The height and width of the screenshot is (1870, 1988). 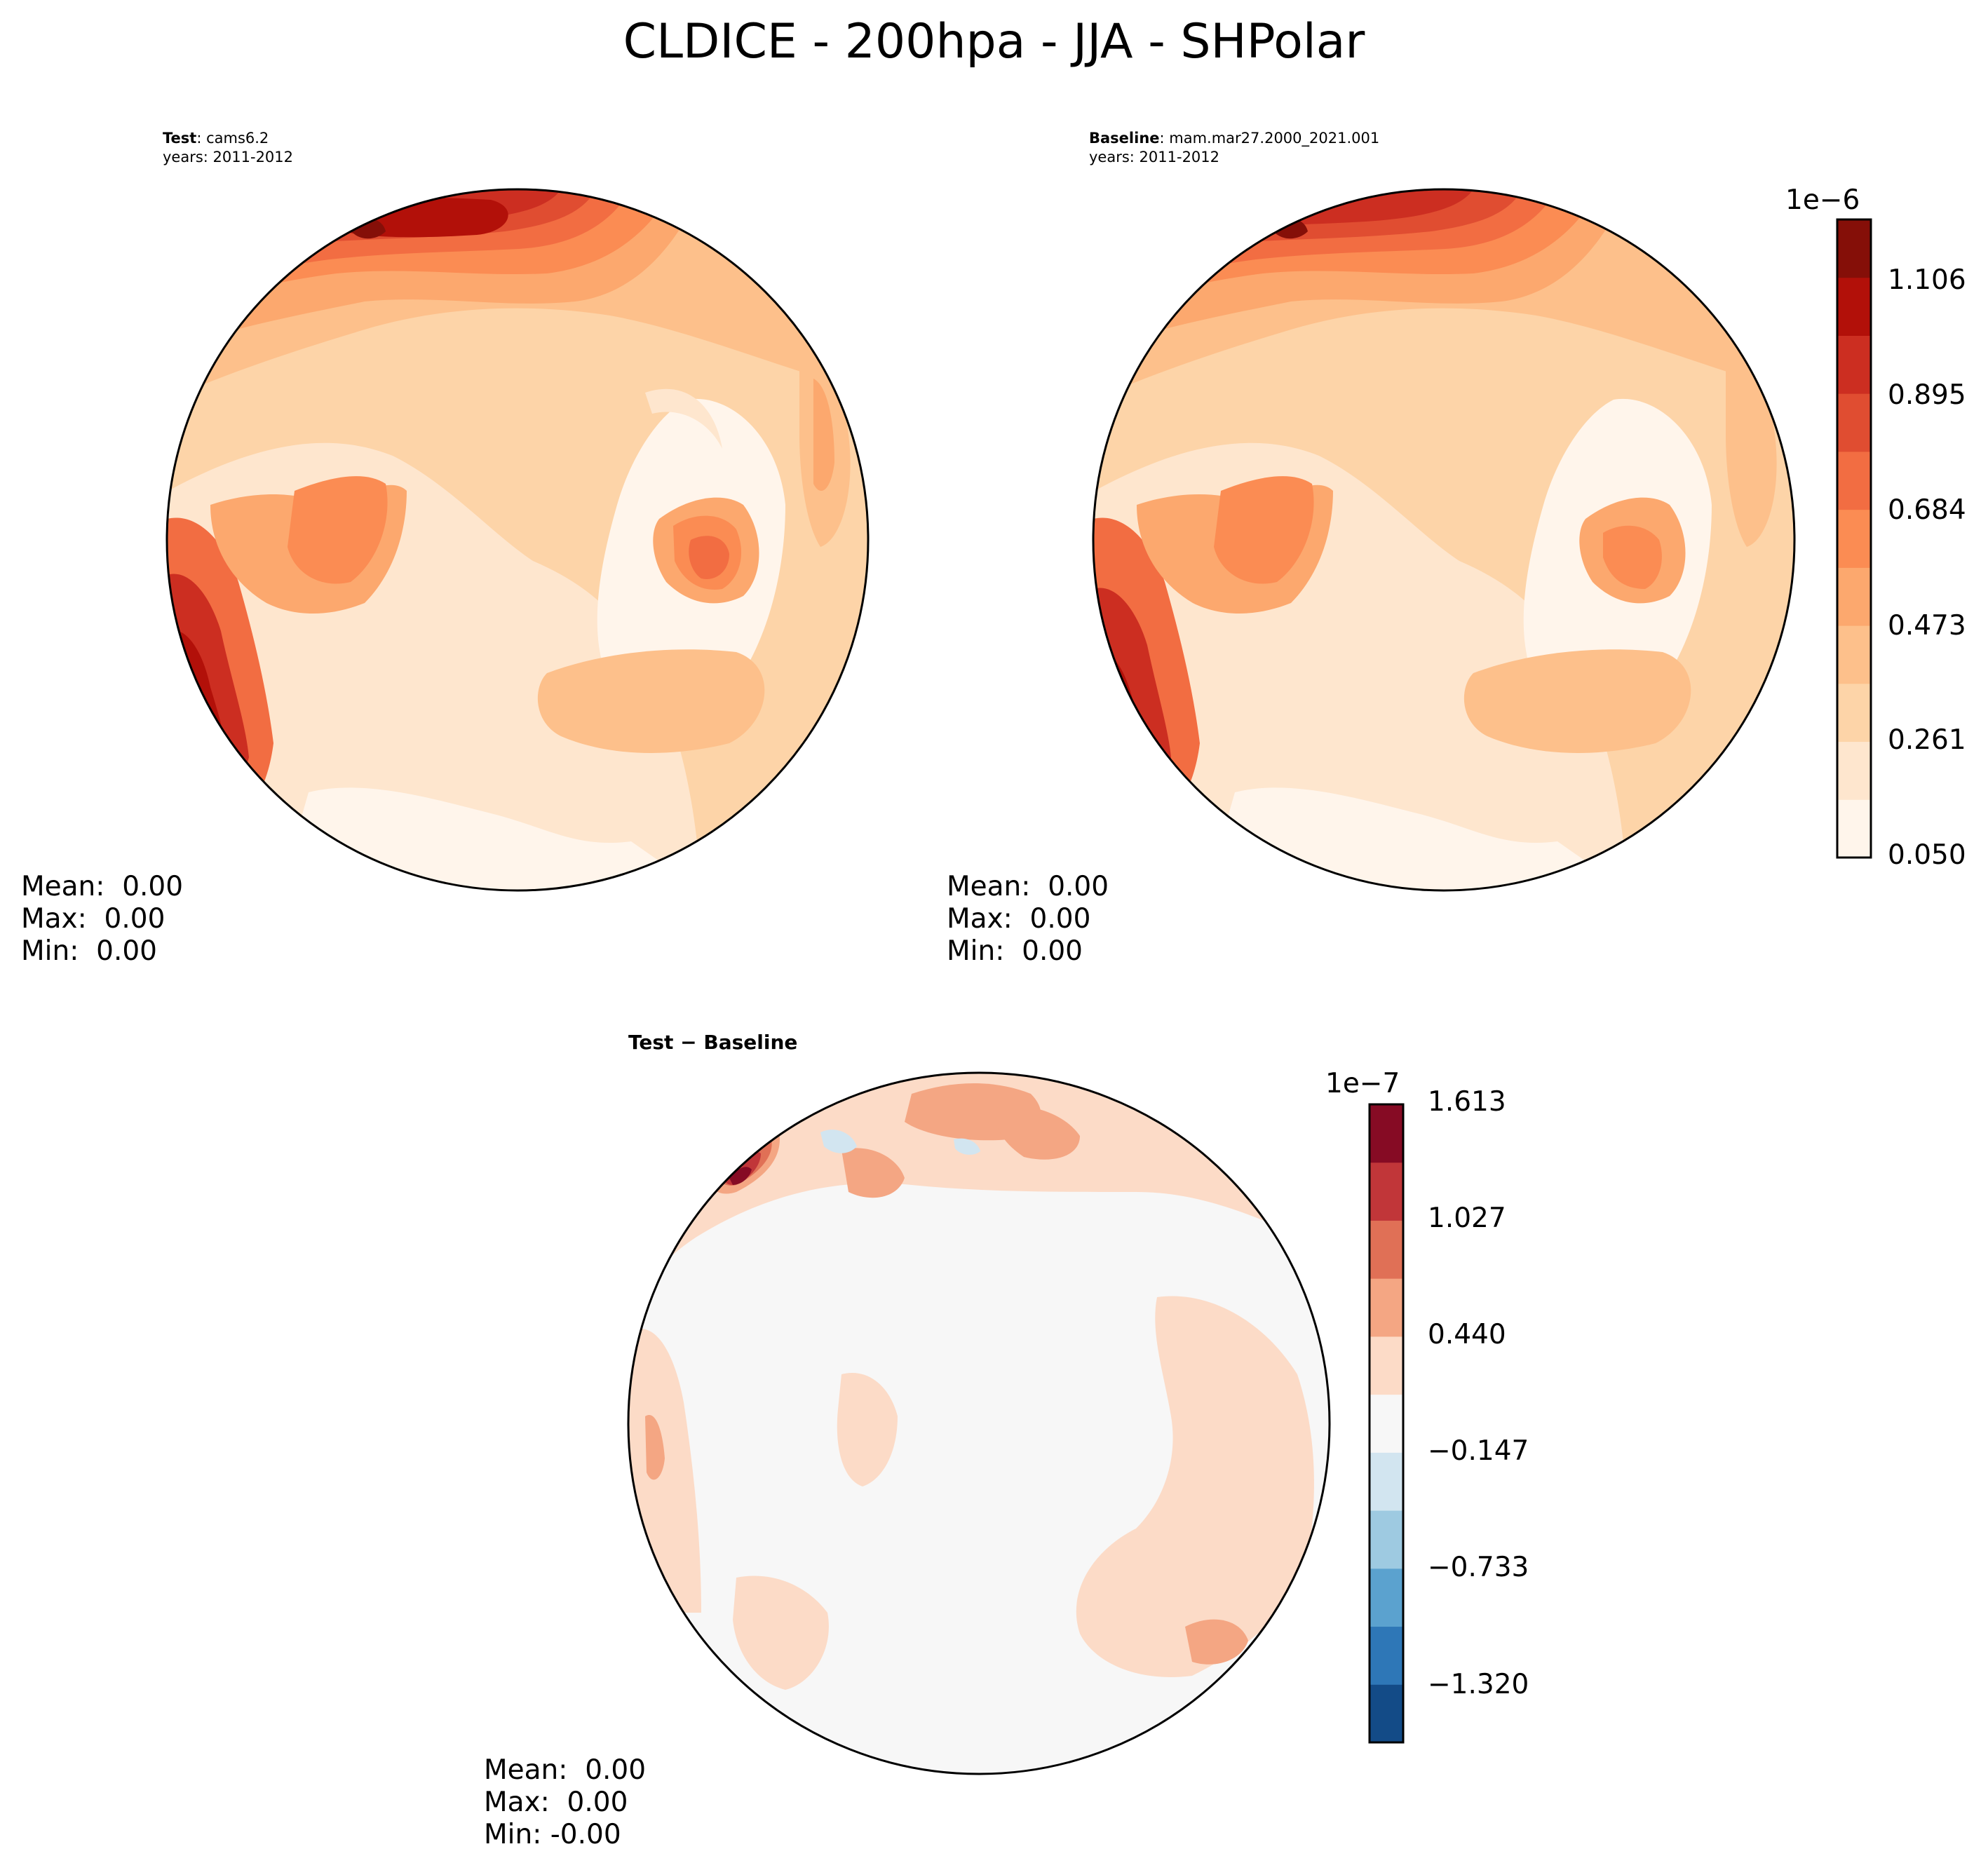 What do you see at coordinates (1154, 157) in the screenshot?
I see `baseline-label-years: years: 2011-2012` at bounding box center [1154, 157].